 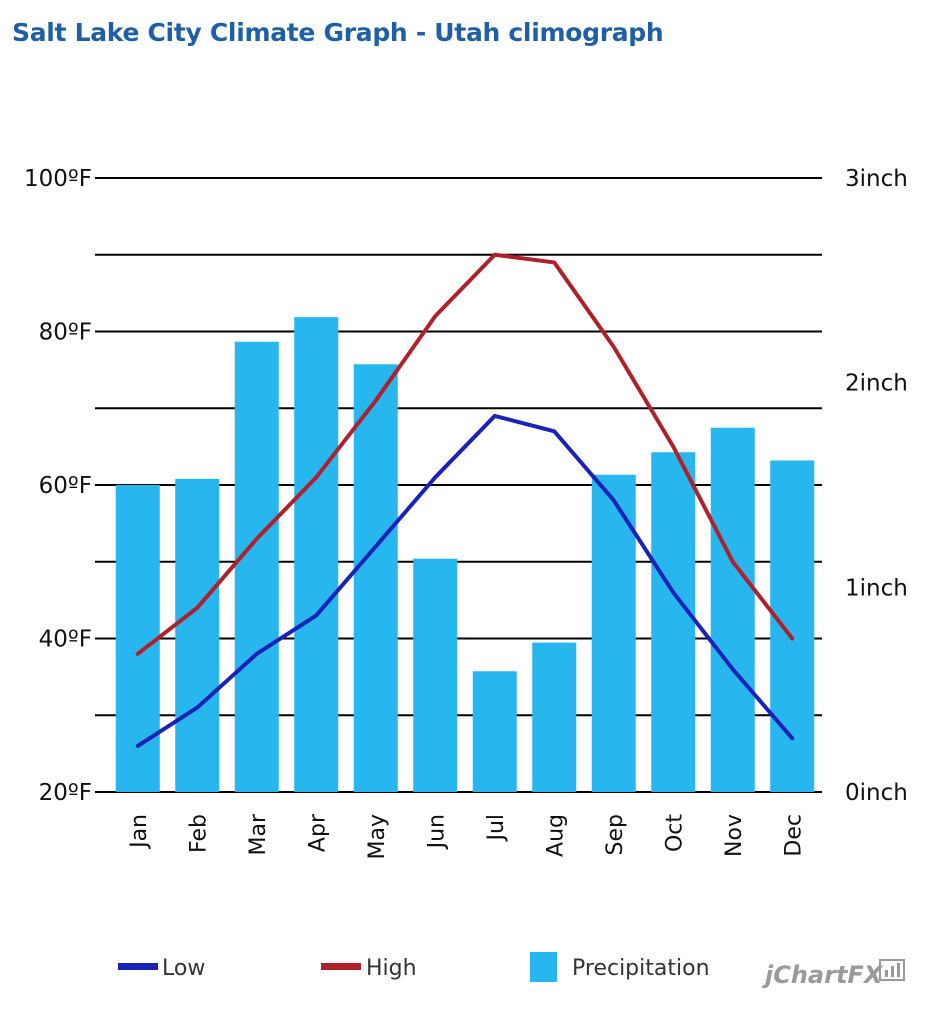 I want to click on right-tick-1: 1inch, so click(x=876, y=588).